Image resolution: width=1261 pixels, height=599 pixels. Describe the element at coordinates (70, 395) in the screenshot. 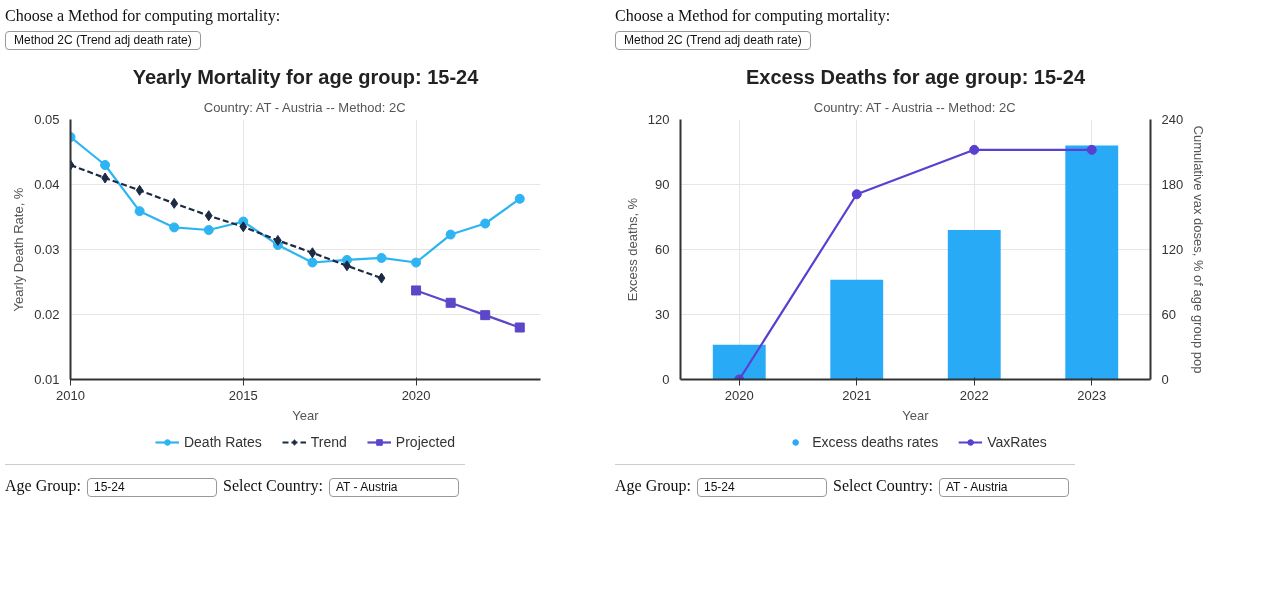

I see `x-tick-label: 2010` at that location.